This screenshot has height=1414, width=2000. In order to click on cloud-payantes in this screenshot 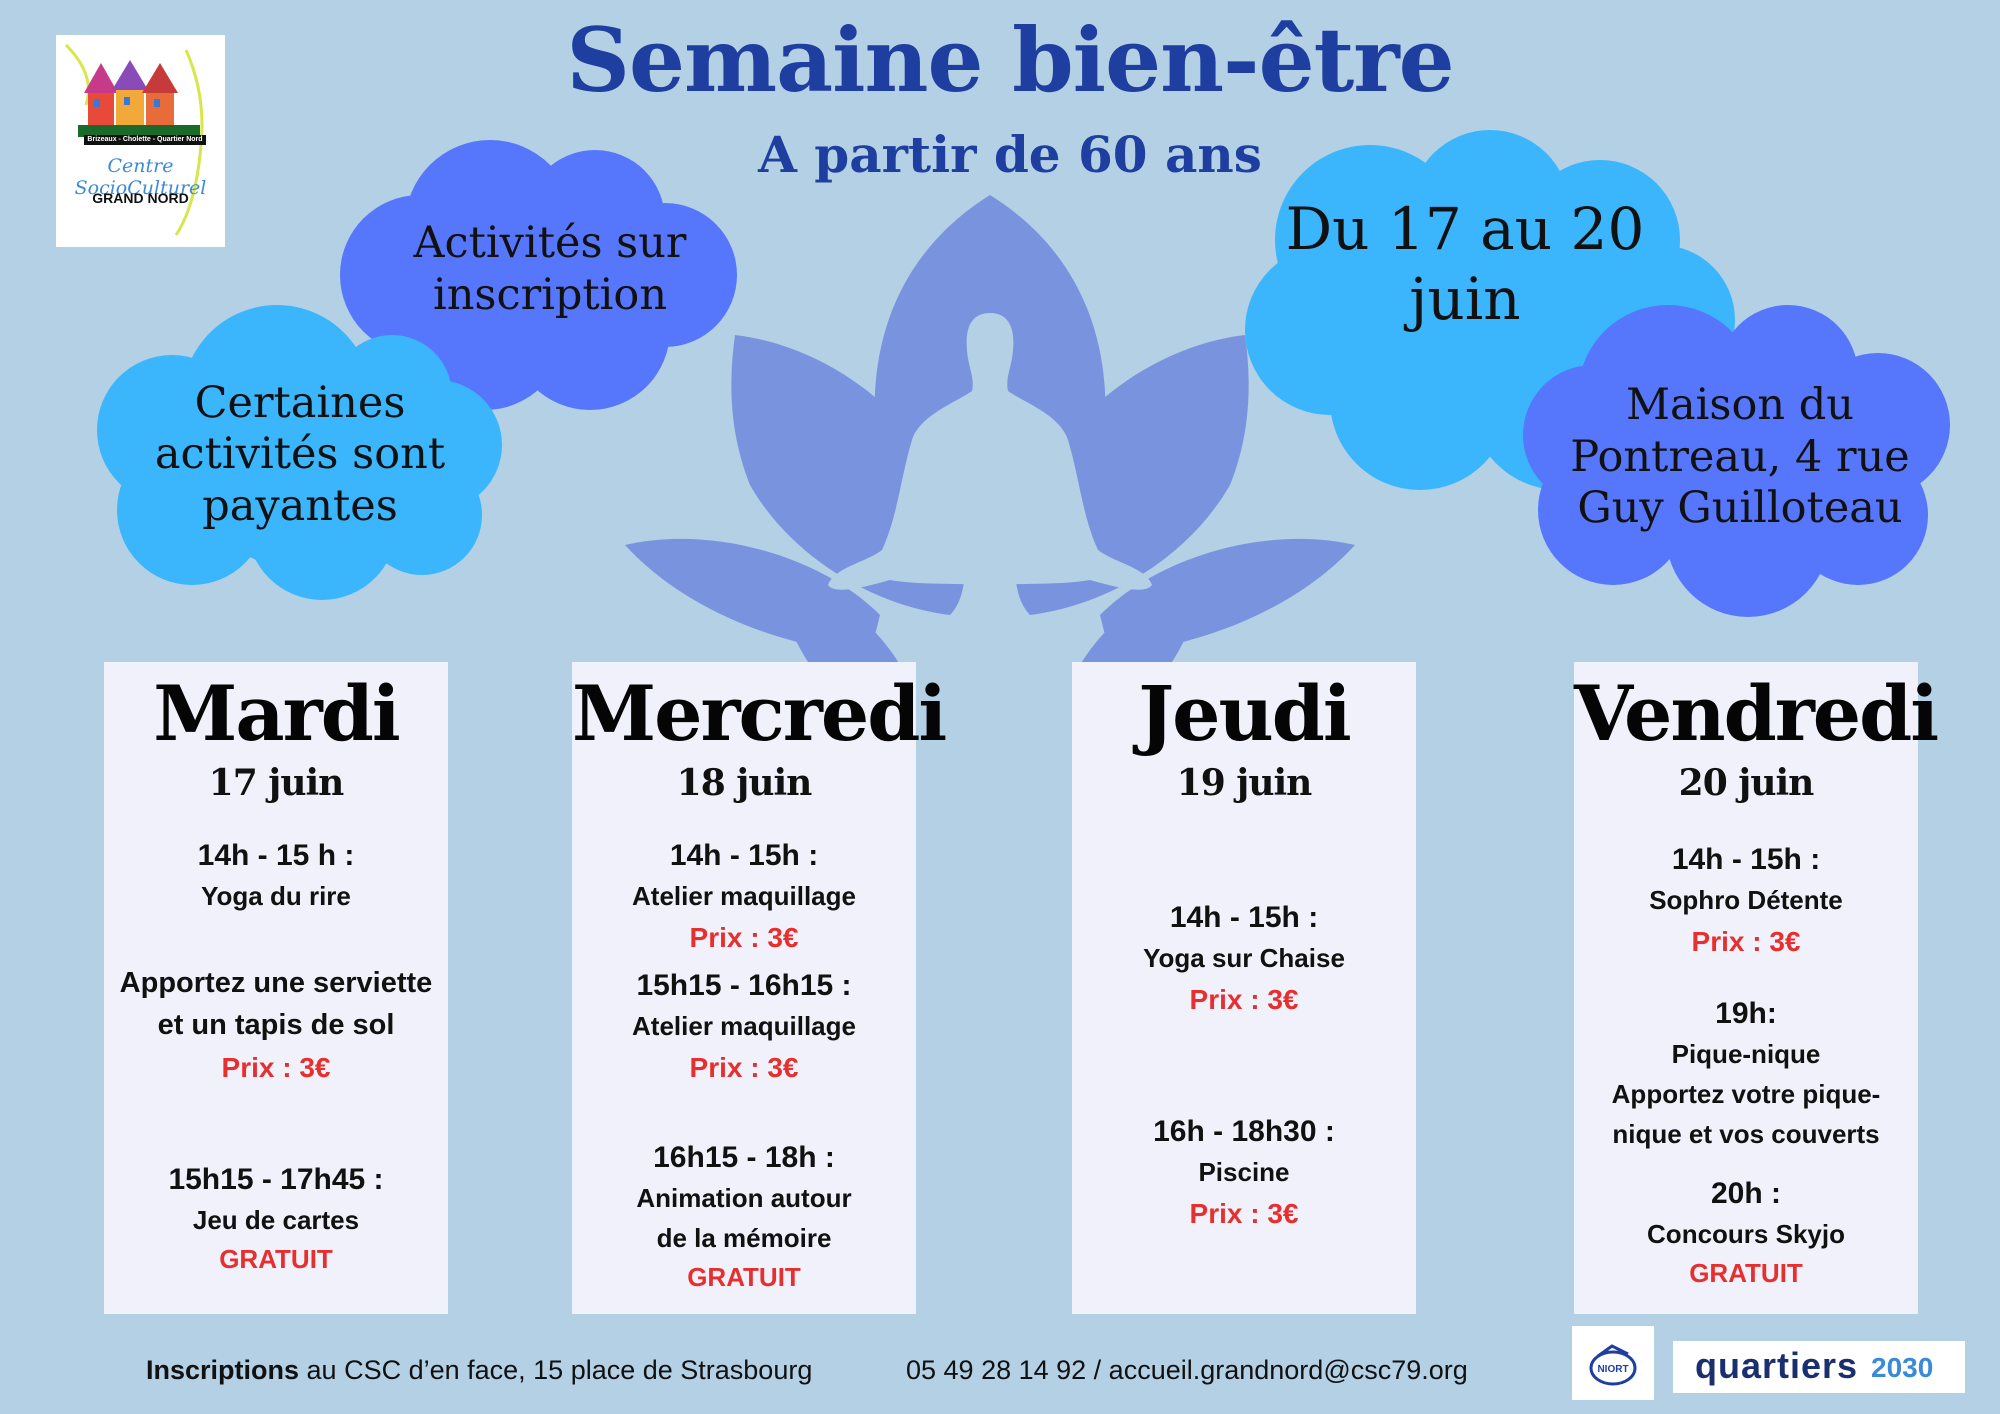, I will do `click(299, 452)`.